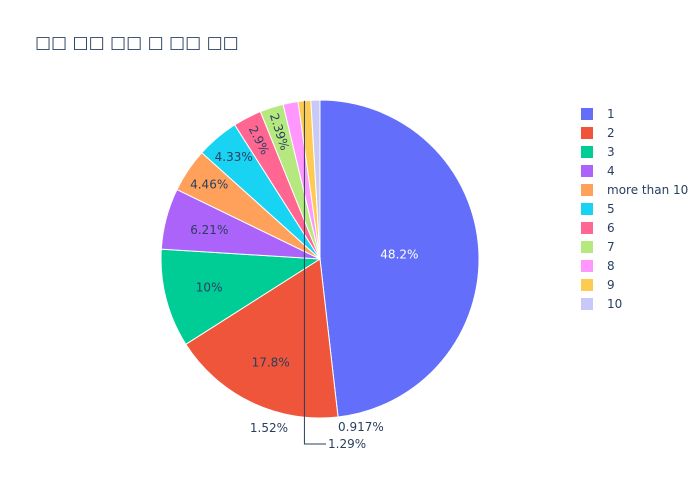 The image size is (700, 500). Describe the element at coordinates (601, 304) in the screenshot. I see `legend-item-10: 10` at that location.